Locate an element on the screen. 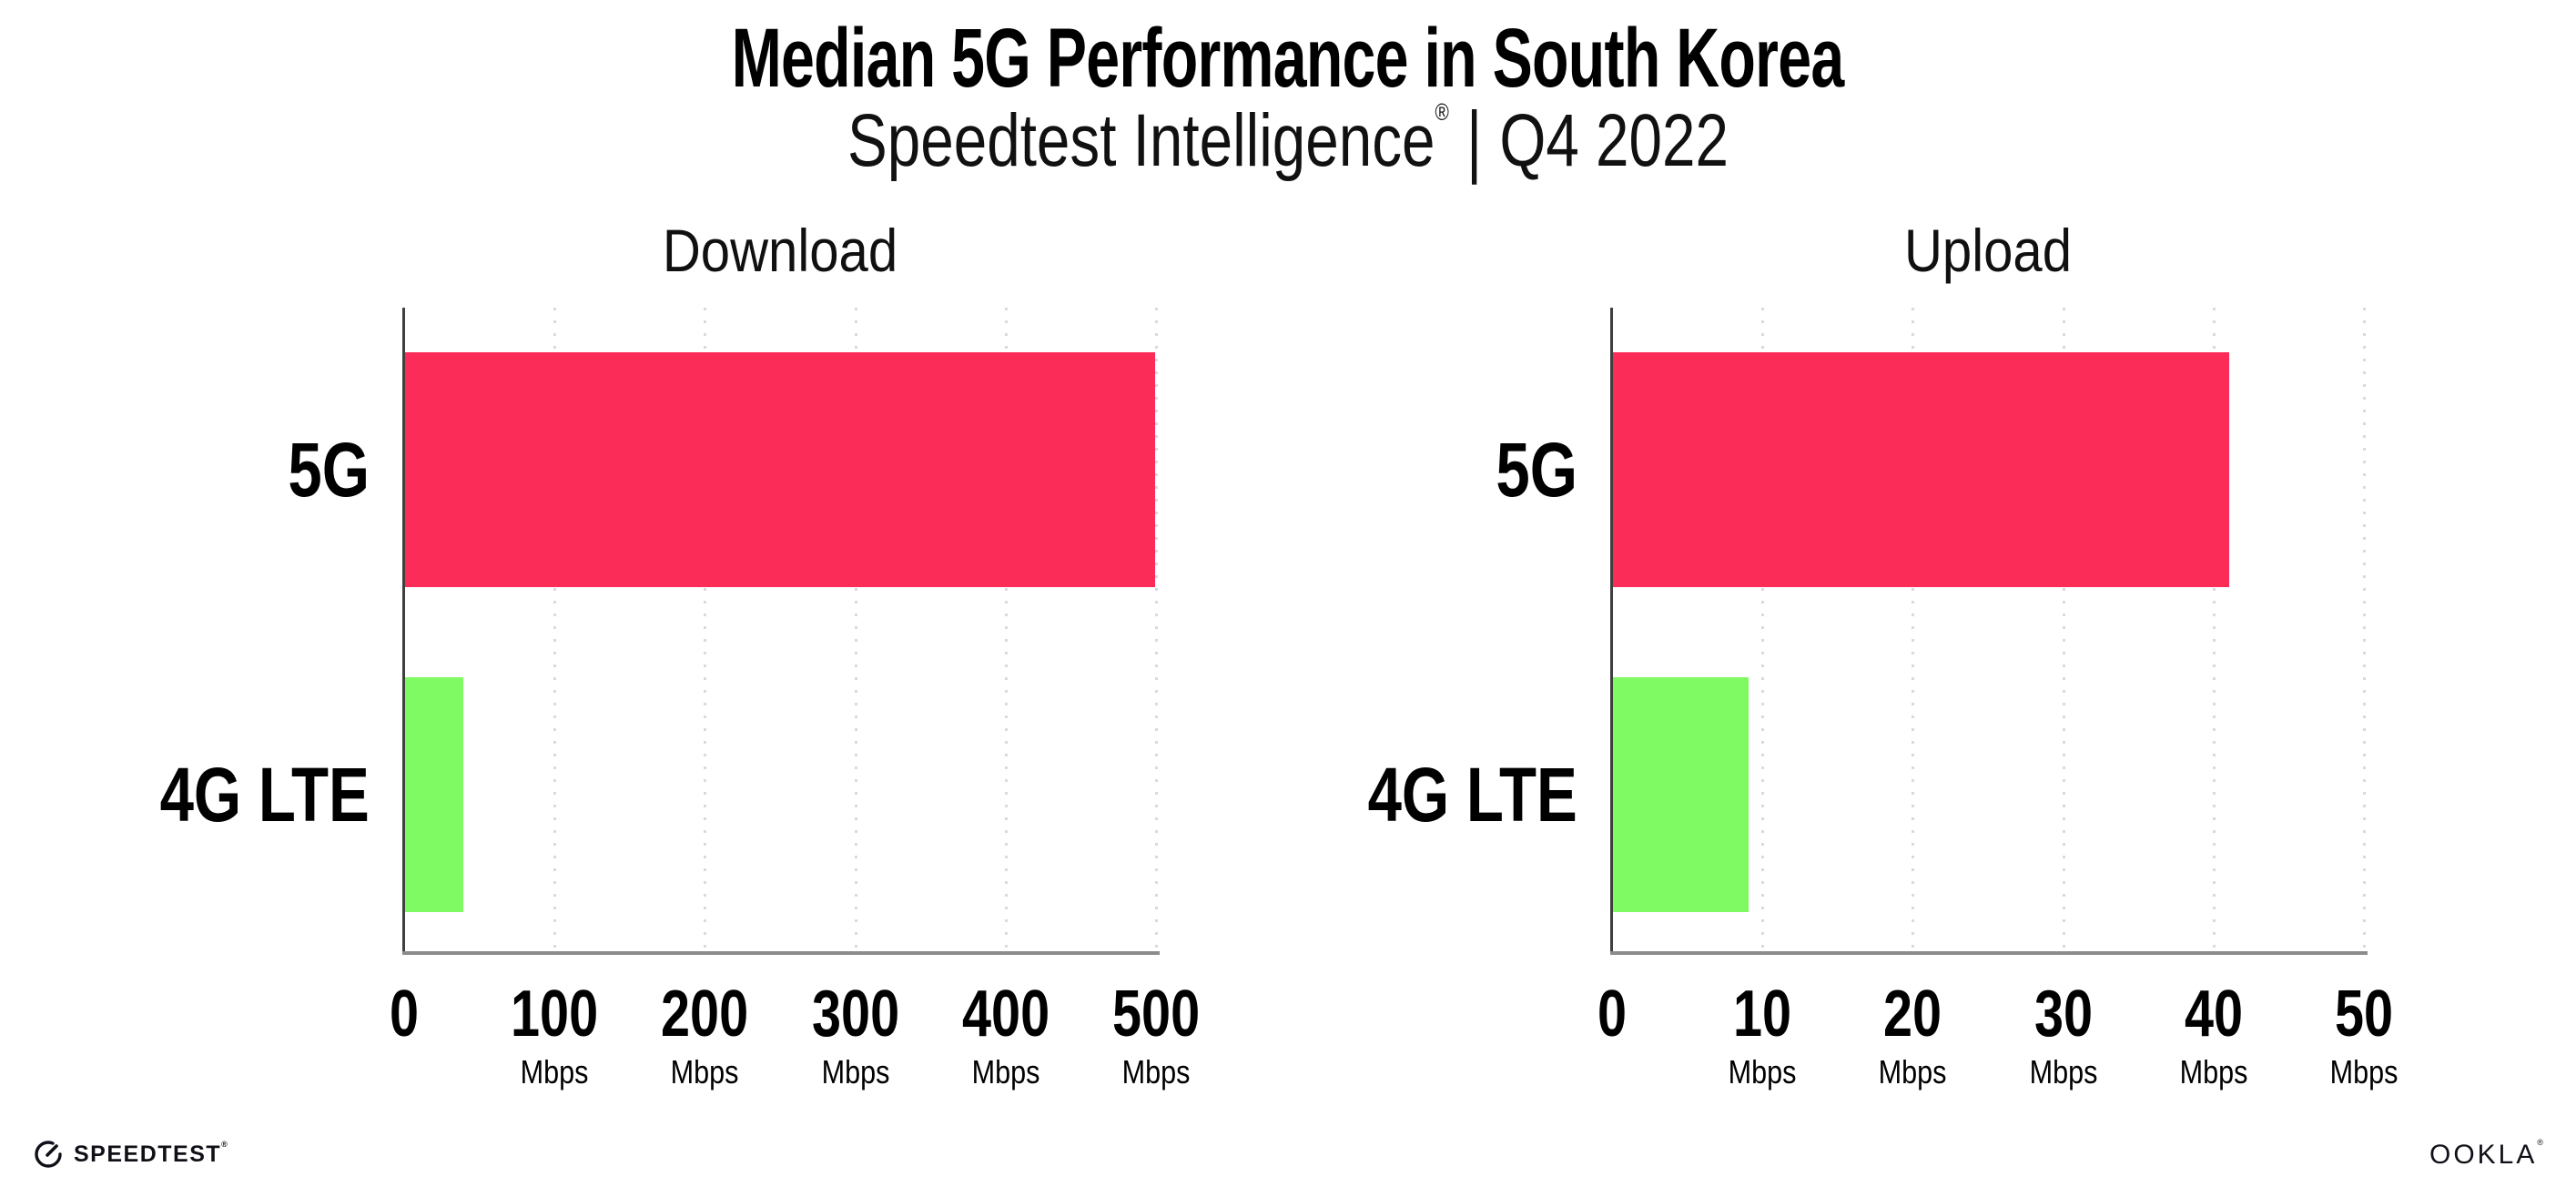 The image size is (2576, 1197). x-tick-40: 40 Mbps is located at coordinates (2213, 1035).